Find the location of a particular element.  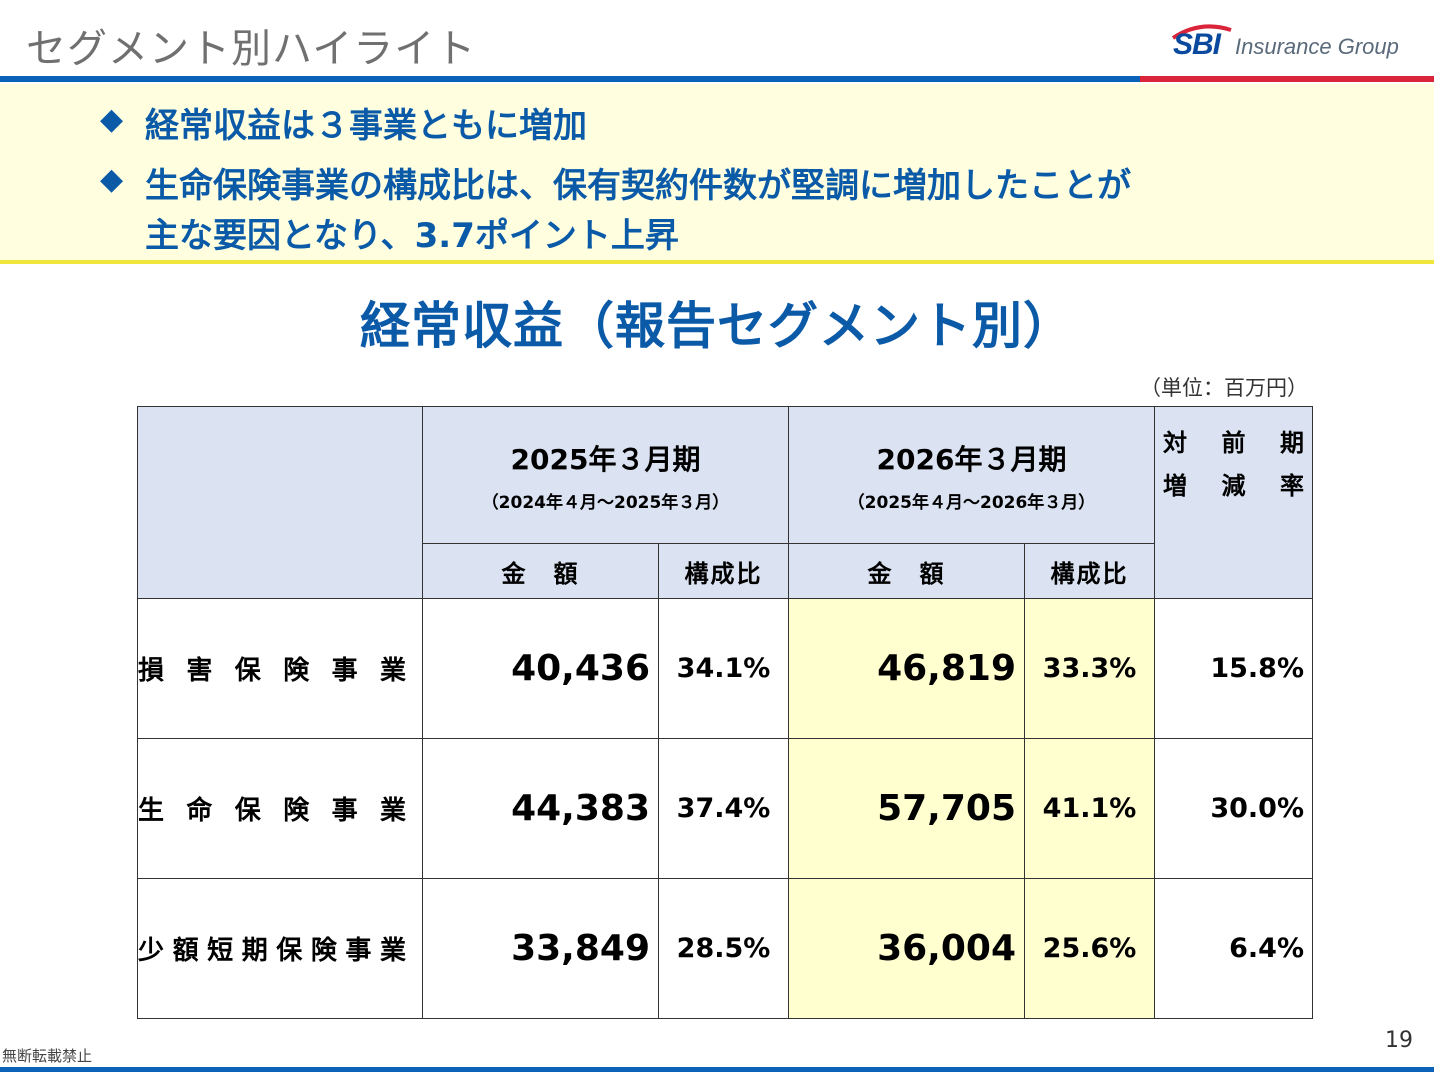

period-label: 2026年３月期 is located at coordinates (971, 459).